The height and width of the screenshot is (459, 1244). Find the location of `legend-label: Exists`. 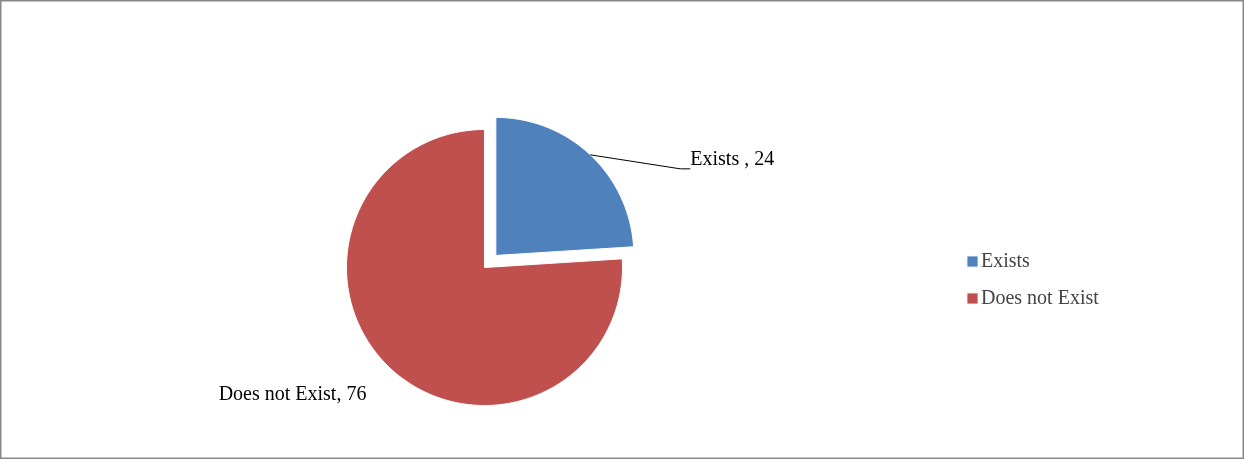

legend-label: Exists is located at coordinates (1005, 260).